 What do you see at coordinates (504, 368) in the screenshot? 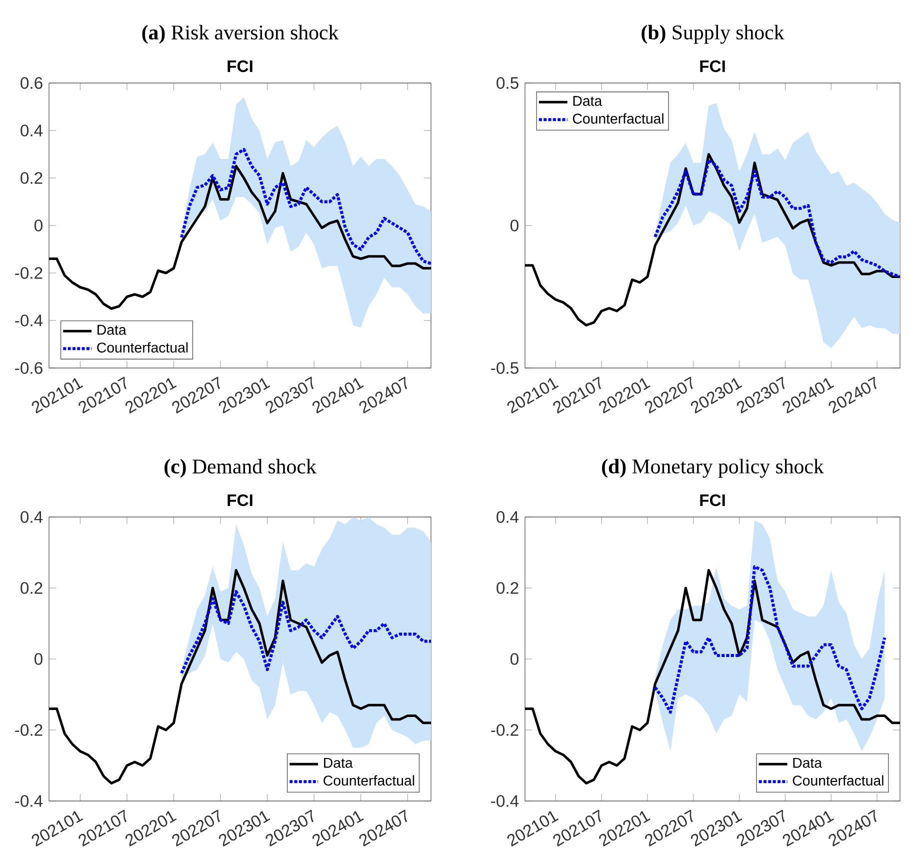
I see `y-tick-label: -0.5` at bounding box center [504, 368].